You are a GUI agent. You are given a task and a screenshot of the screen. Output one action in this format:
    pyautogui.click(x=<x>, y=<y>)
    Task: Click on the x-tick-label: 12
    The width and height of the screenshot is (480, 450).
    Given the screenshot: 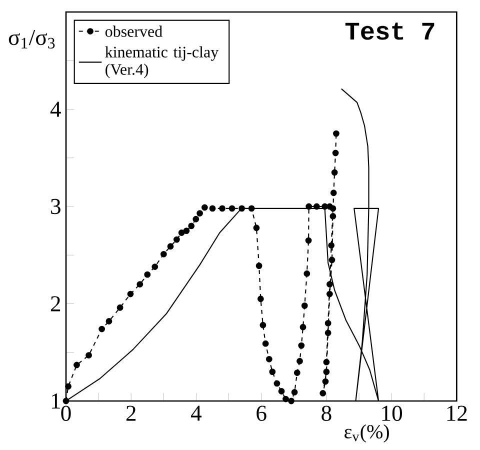 What is the action you would take?
    pyautogui.click(x=457, y=413)
    